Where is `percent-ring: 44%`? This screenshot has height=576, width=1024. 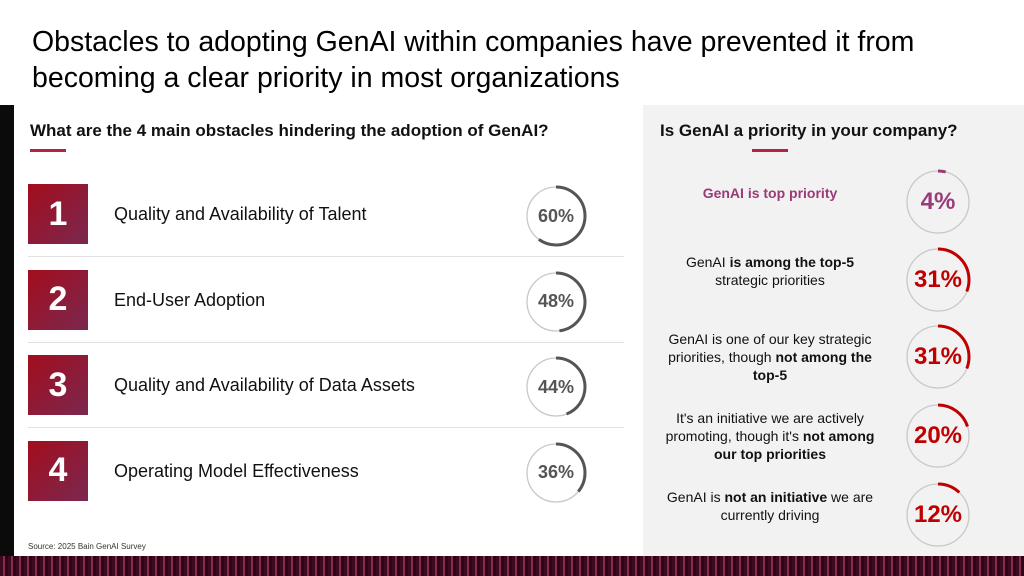
percent-ring: 44% is located at coordinates (556, 387).